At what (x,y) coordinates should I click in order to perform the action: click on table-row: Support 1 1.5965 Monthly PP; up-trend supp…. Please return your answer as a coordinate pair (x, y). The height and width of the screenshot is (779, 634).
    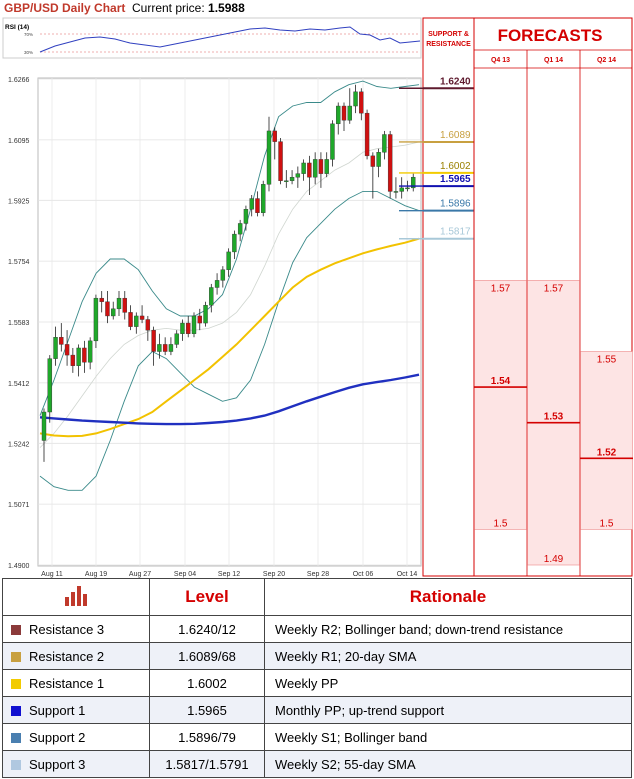
    Looking at the image, I should click on (317, 710).